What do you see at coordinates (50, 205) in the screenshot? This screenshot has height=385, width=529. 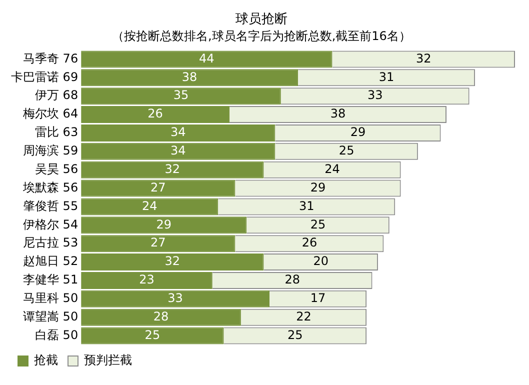 I see `y-tick-label: 肇俊哲 55` at bounding box center [50, 205].